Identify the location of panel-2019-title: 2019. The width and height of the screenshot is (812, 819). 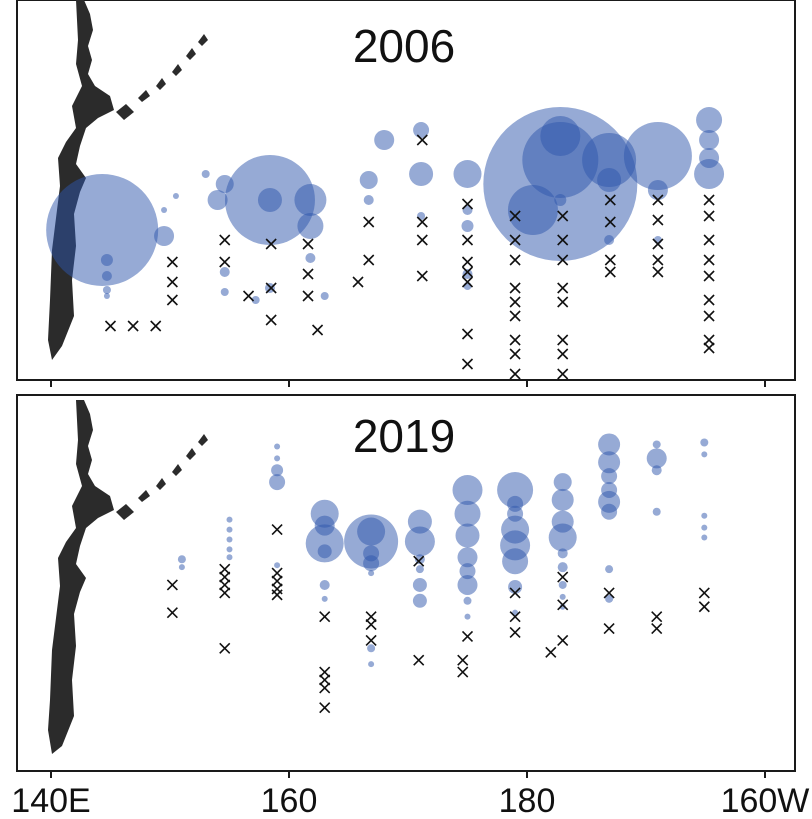
(404, 436).